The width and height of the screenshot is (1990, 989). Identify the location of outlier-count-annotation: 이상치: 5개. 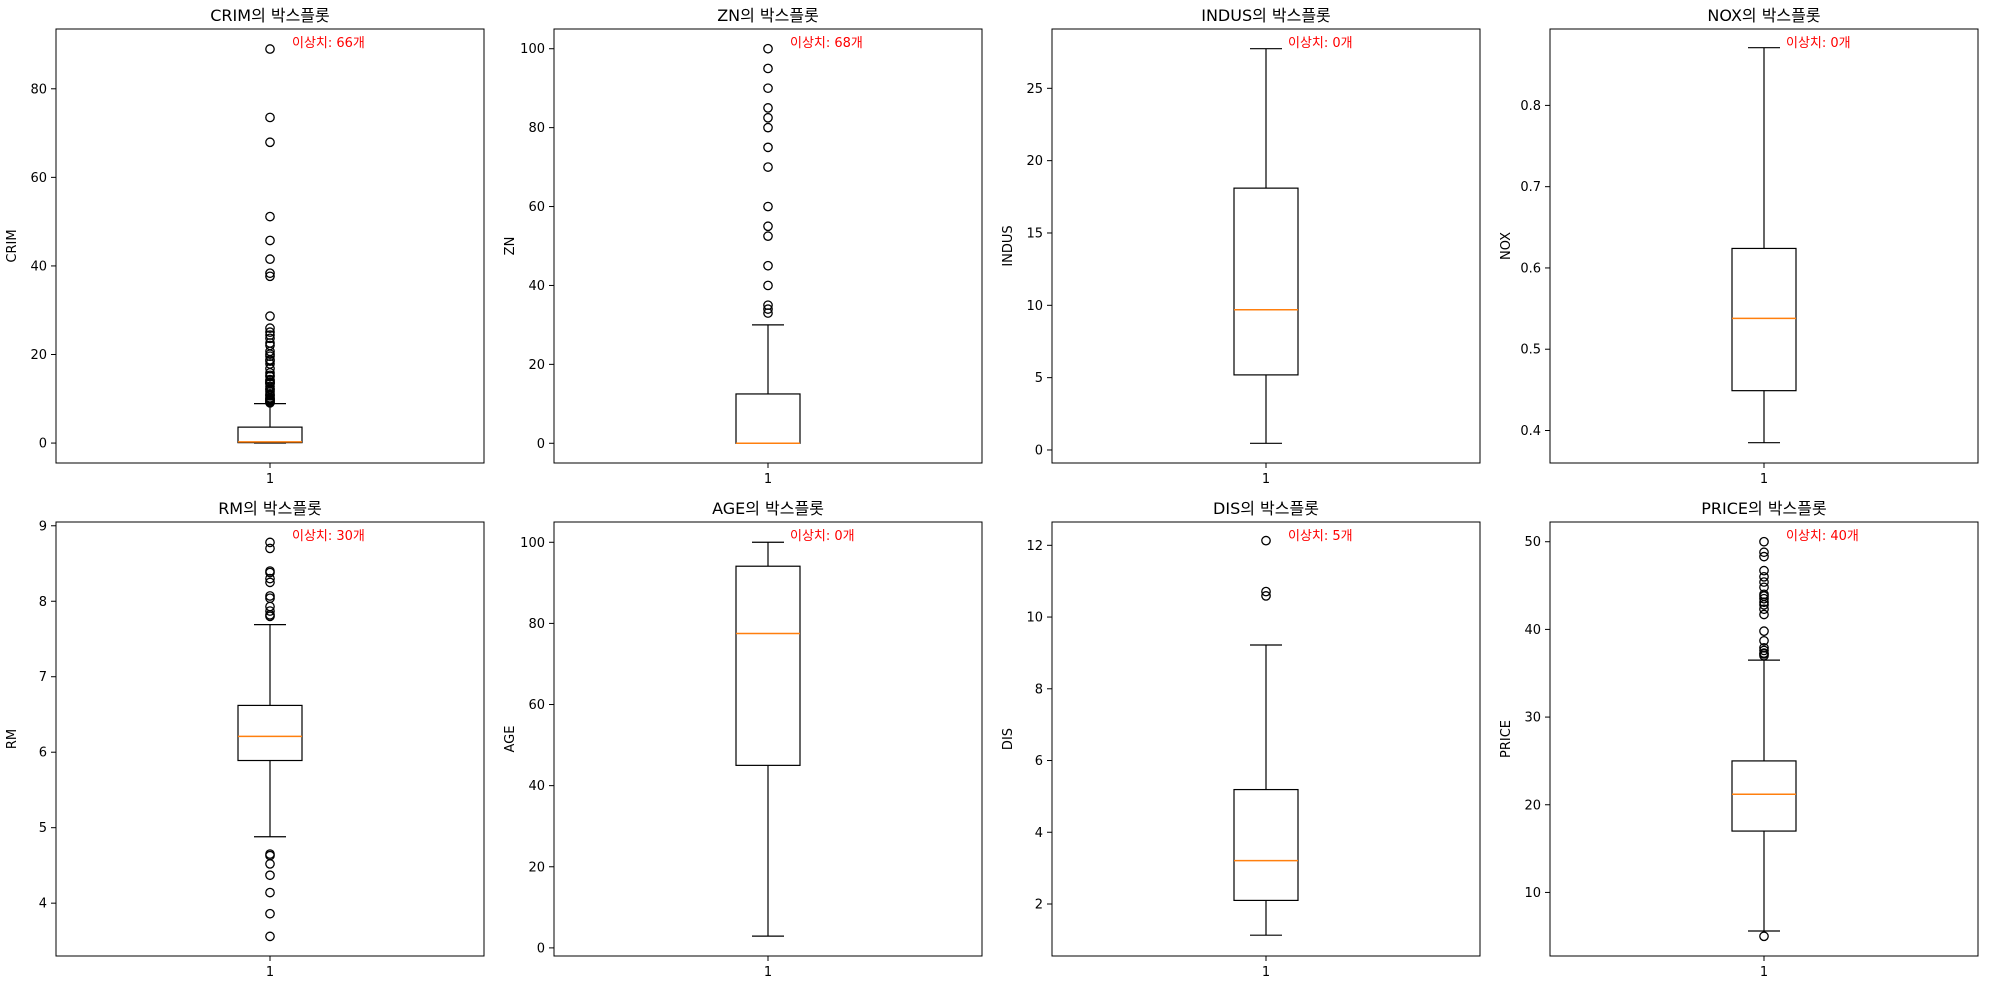
(1320, 536).